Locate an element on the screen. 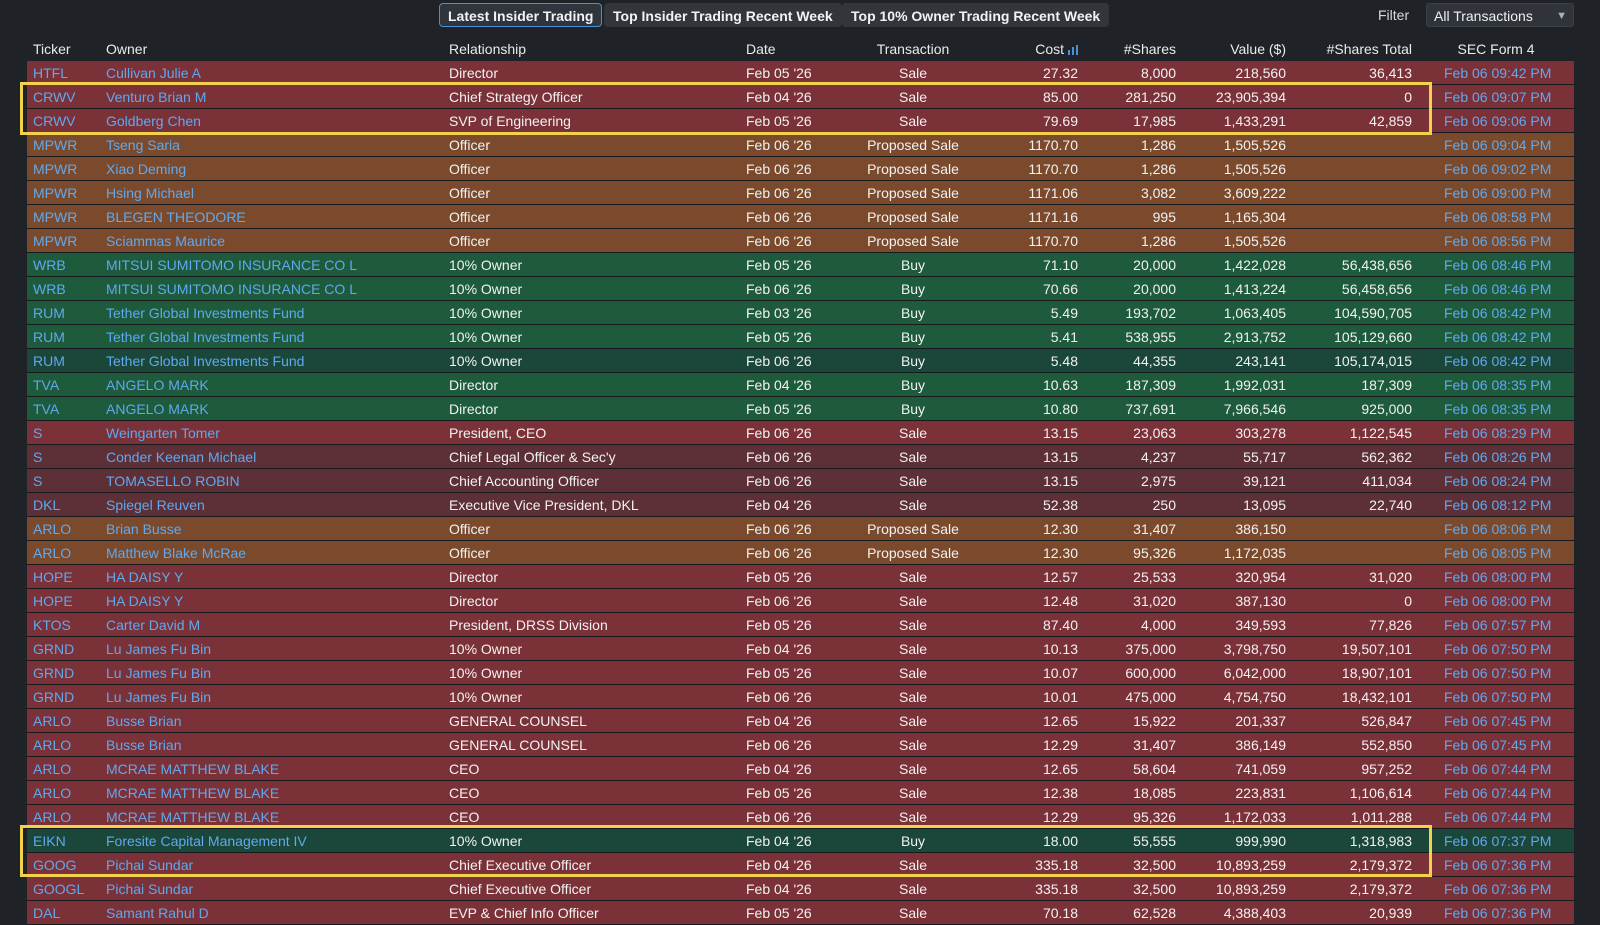 The image size is (1600, 925). ticker-cell: DAL is located at coordinates (63, 912).